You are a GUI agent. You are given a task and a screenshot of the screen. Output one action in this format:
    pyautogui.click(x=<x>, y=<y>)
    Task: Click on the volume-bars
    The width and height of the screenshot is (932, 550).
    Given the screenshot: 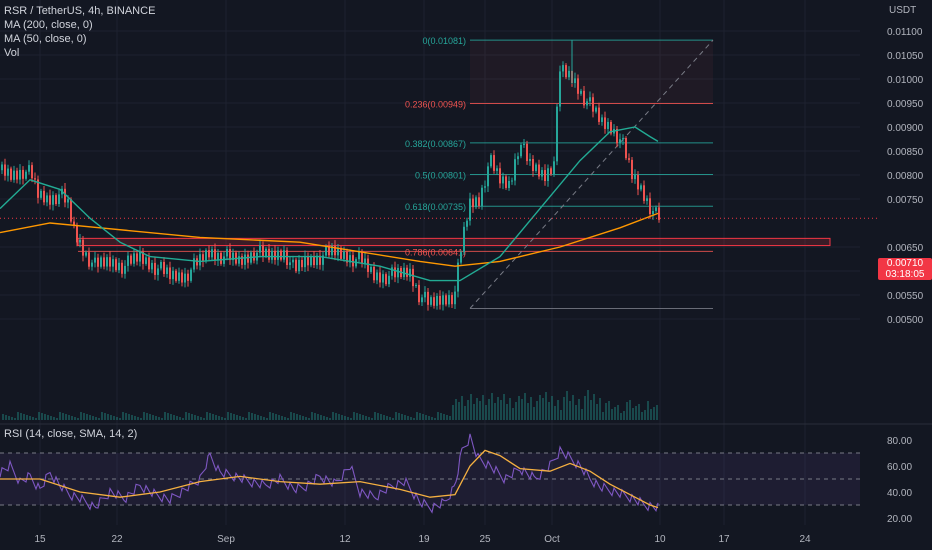 What is the action you would take?
    pyautogui.click(x=330, y=405)
    